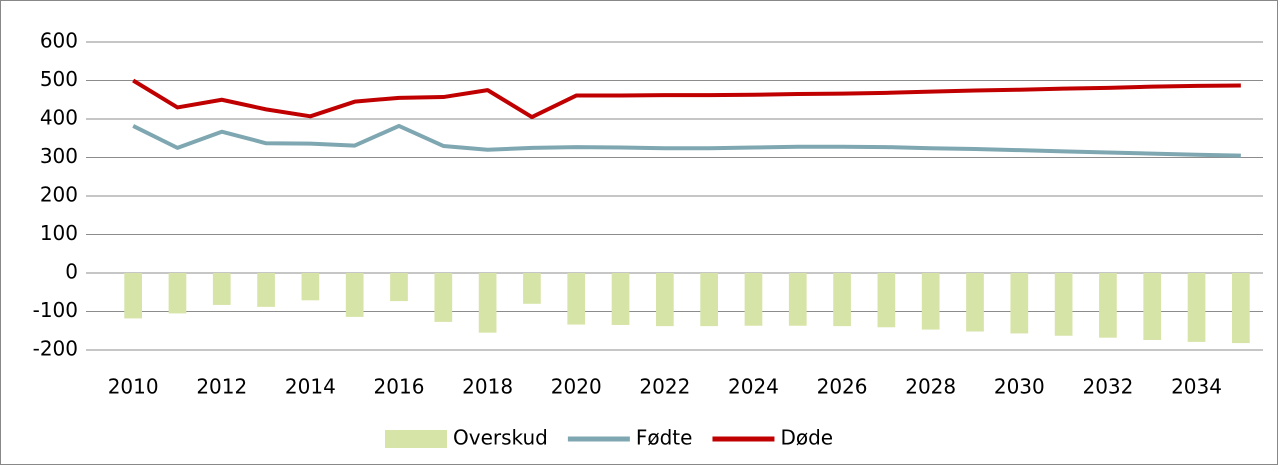 The image size is (1279, 470). I want to click on x-tick-label: 2028, so click(930, 387).